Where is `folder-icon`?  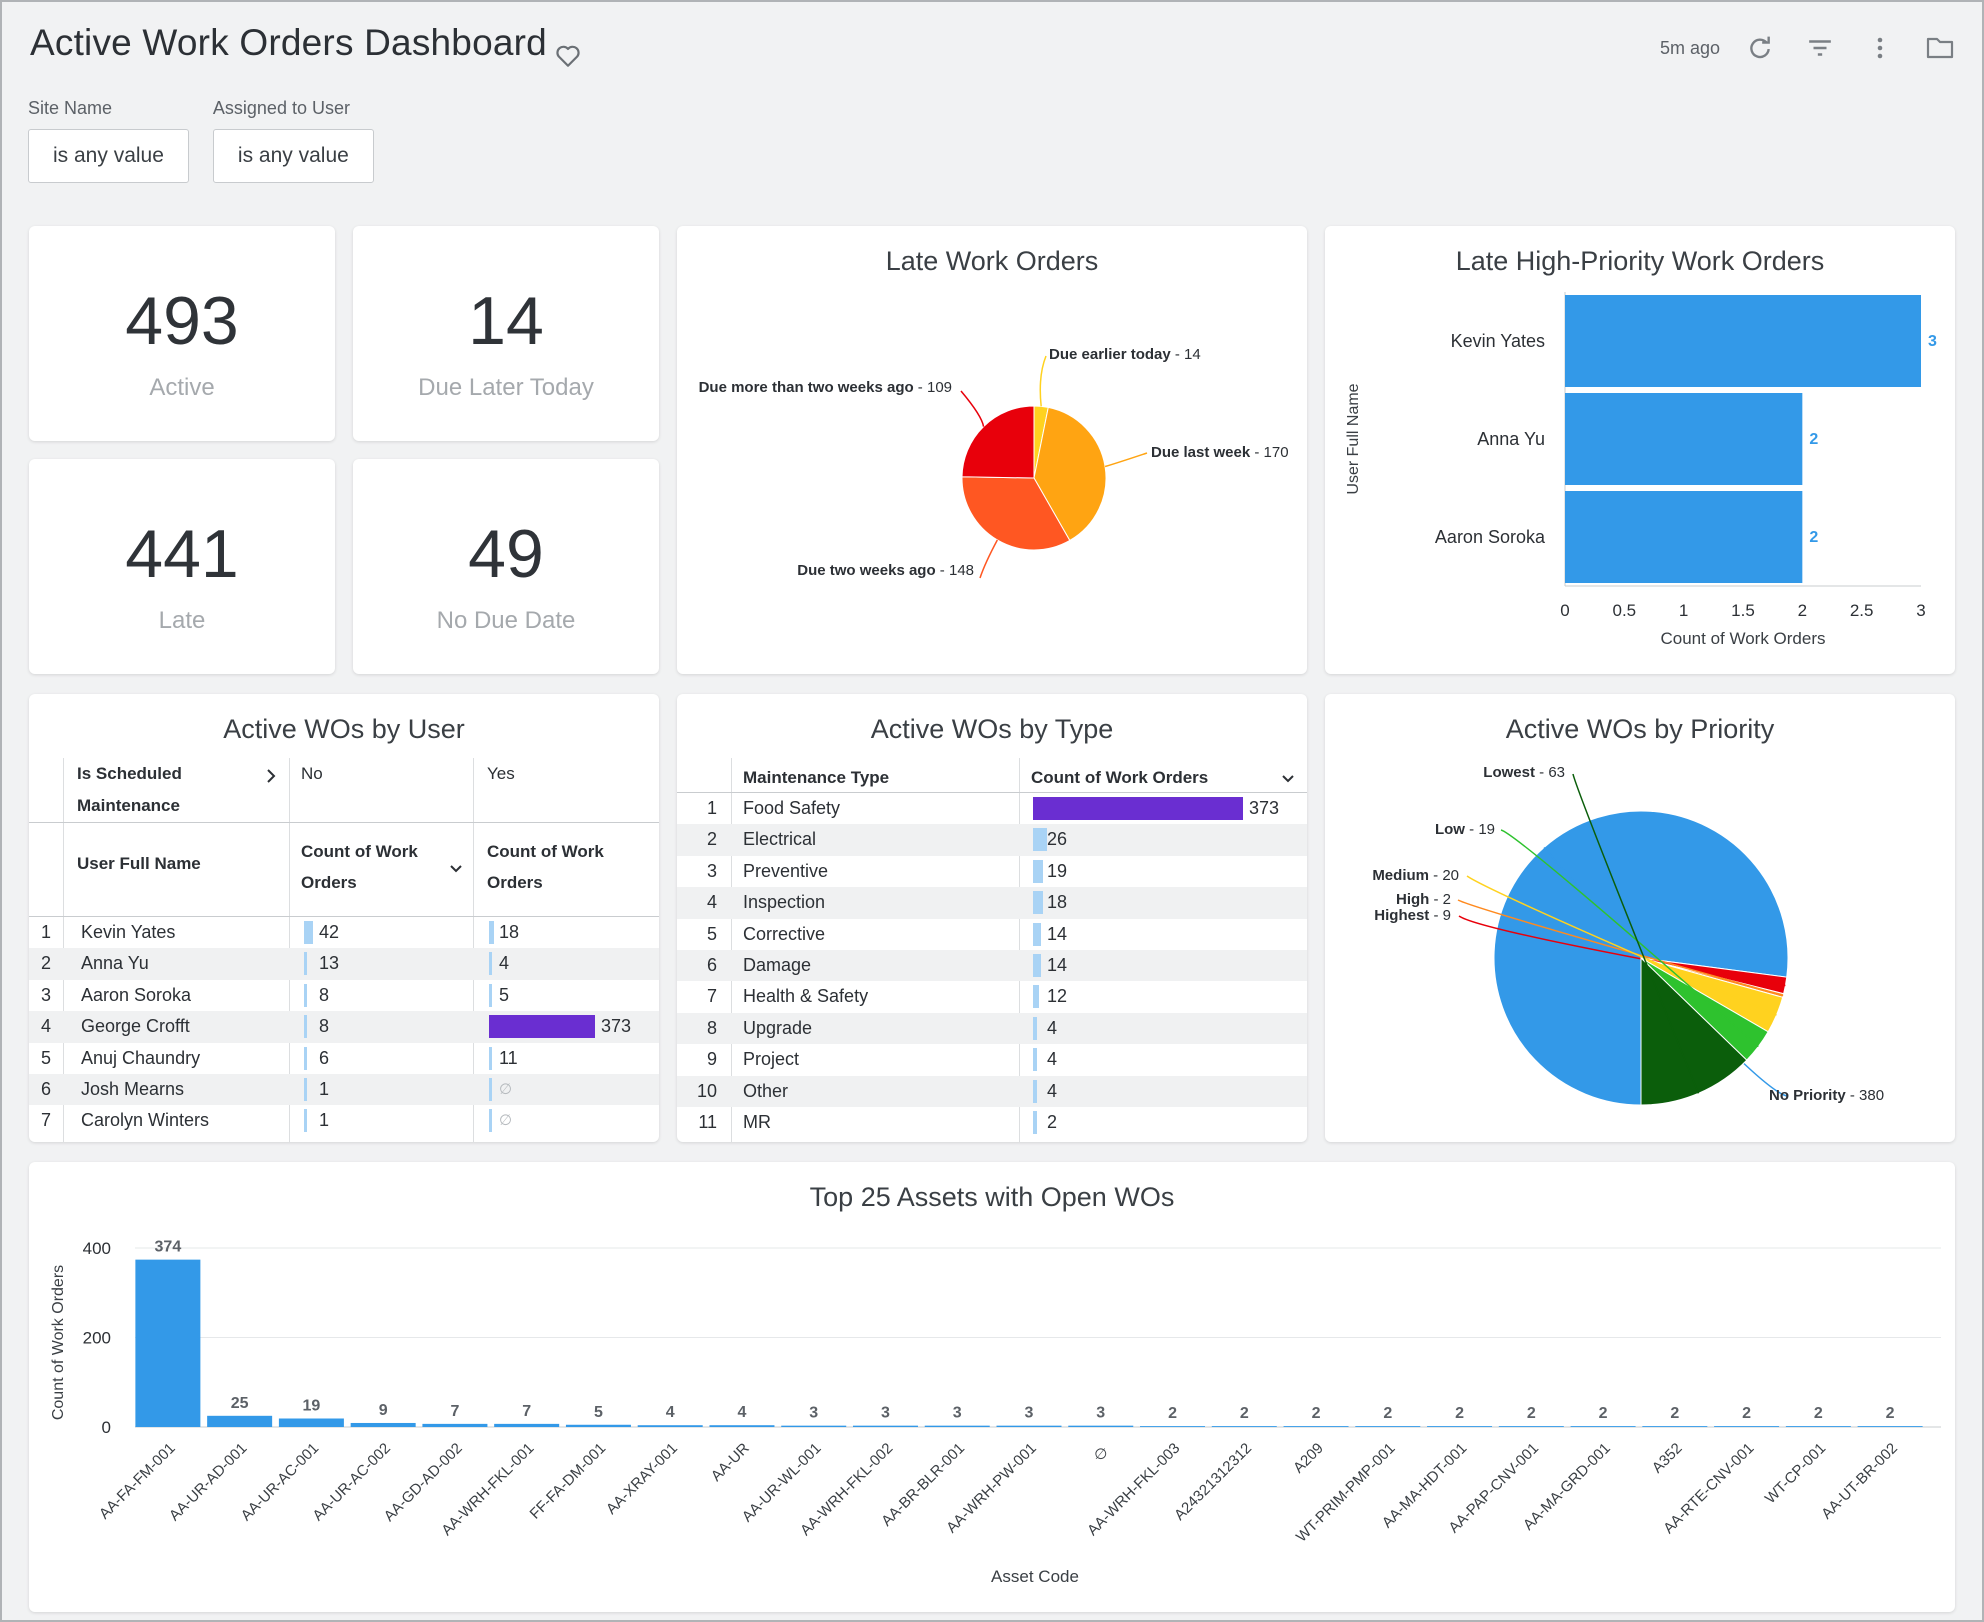
folder-icon is located at coordinates (1940, 48).